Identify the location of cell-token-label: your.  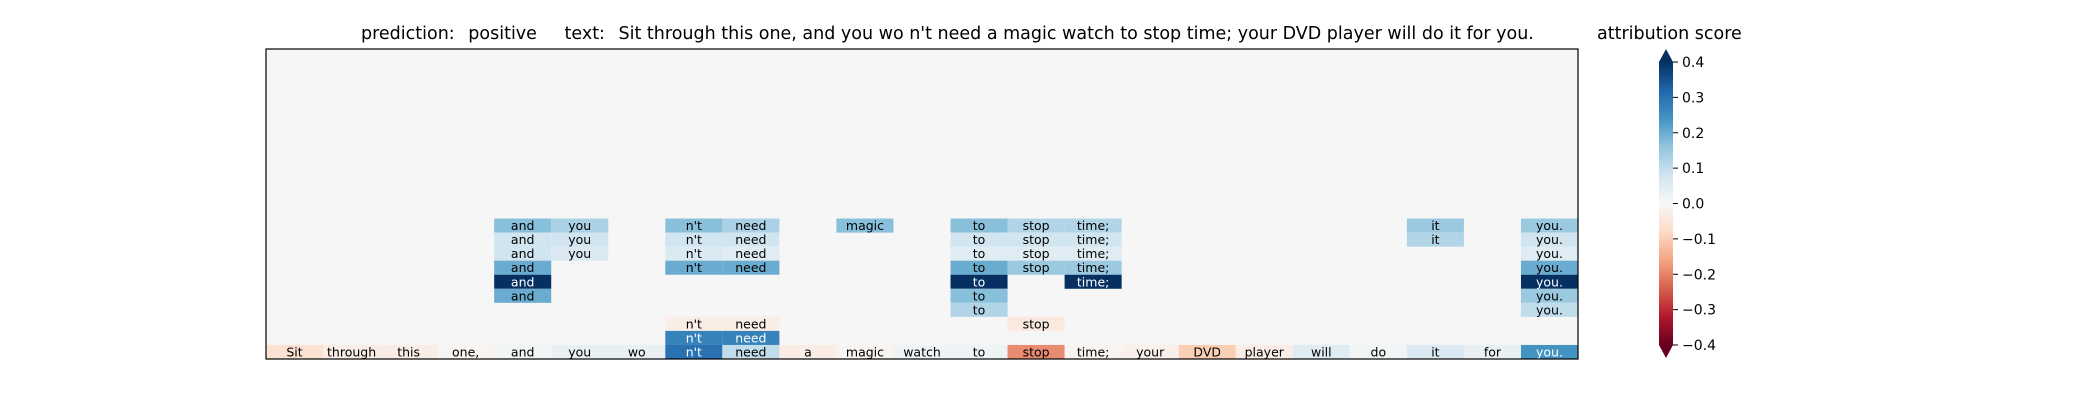
(1150, 351).